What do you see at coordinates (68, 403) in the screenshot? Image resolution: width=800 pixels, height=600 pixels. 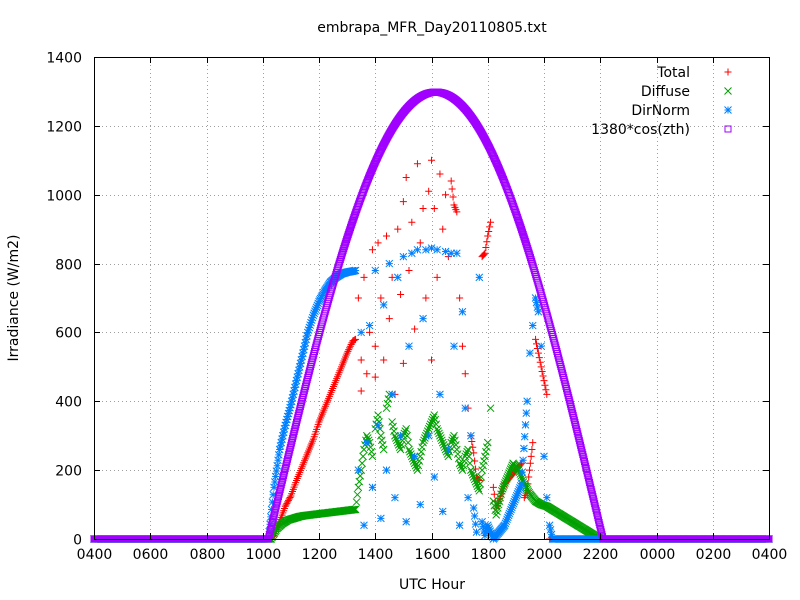 I see `y-tick-label: 400` at bounding box center [68, 403].